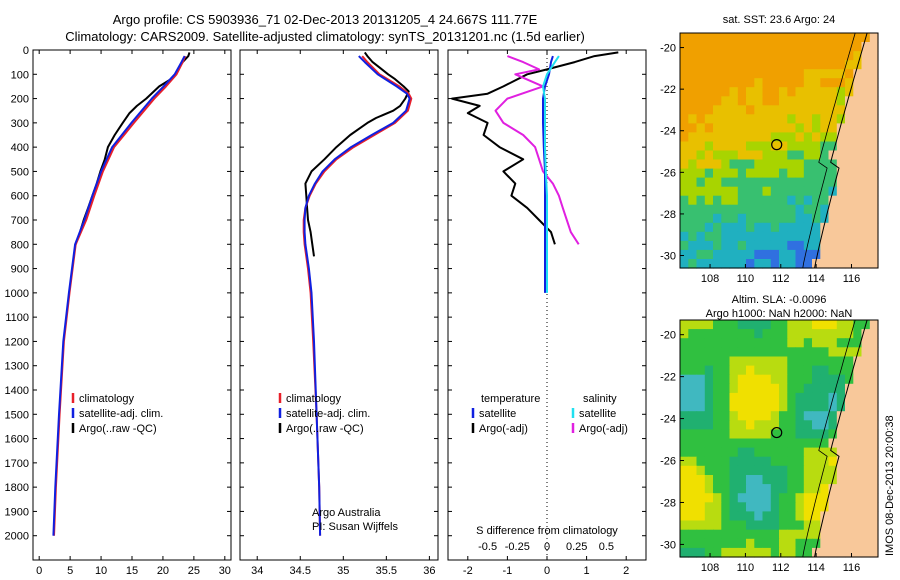 The height and width of the screenshot is (580, 900). I want to click on argo-position-marker, so click(777, 432).